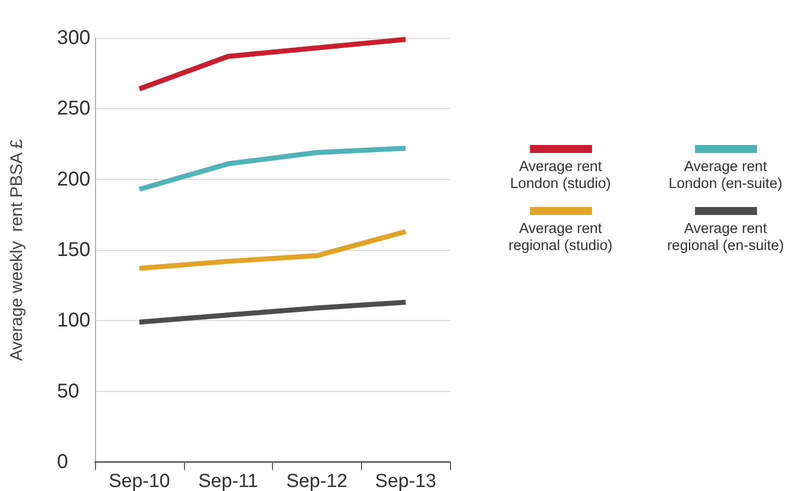 Image resolution: width=809 pixels, height=491 pixels. What do you see at coordinates (317, 481) in the screenshot?
I see `x-tick-label: Sep-12` at bounding box center [317, 481].